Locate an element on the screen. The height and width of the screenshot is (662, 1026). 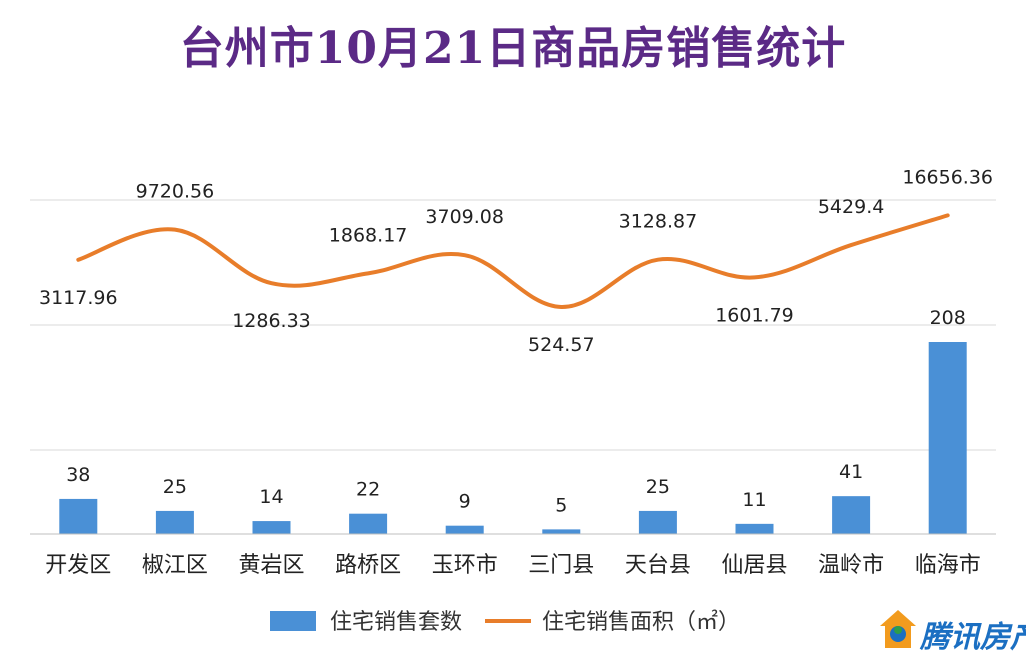
category-label-4: 玉环市 is located at coordinates (465, 565).